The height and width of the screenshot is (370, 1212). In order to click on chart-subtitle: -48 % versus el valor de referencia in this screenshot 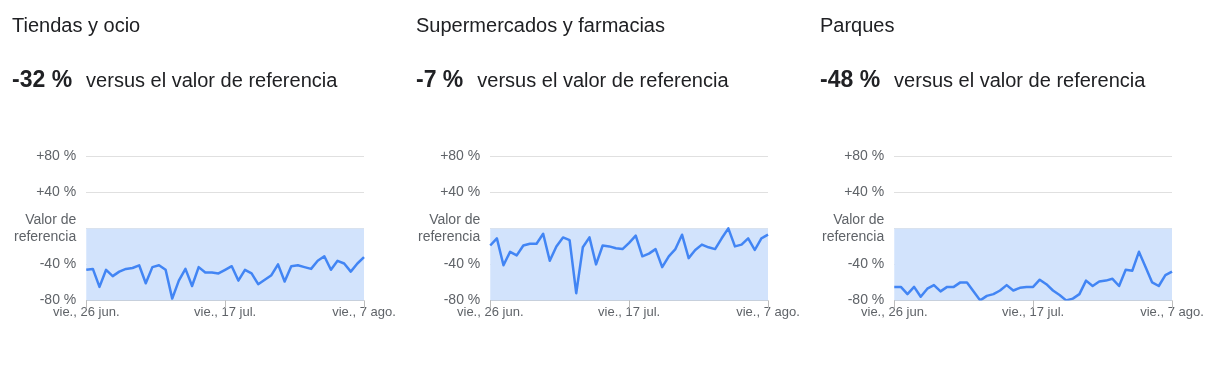, I will do `click(983, 79)`.